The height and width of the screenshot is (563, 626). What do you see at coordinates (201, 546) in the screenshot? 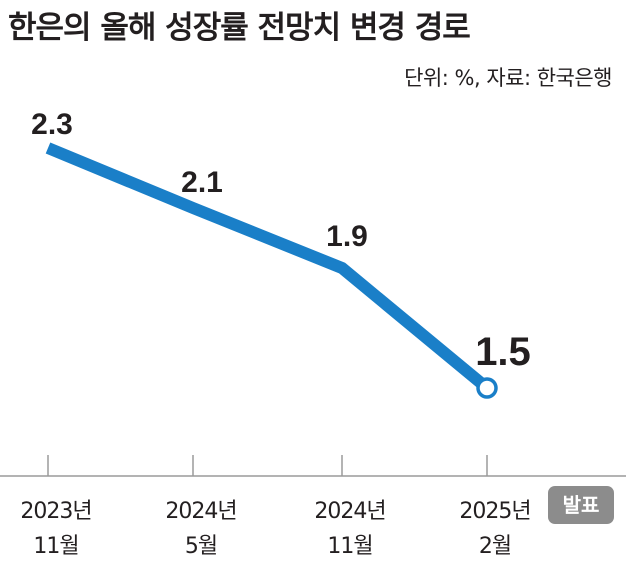
I see `x-tick-label-1-month: 5월` at bounding box center [201, 546].